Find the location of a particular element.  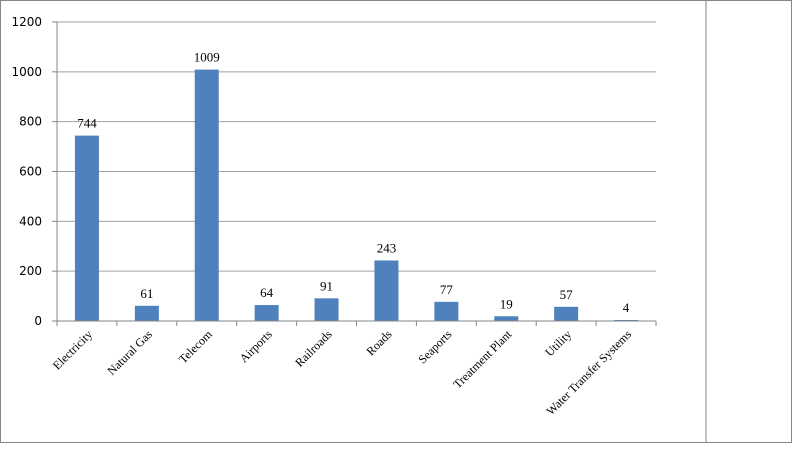

y-tick-label: 400 is located at coordinates (30, 221).